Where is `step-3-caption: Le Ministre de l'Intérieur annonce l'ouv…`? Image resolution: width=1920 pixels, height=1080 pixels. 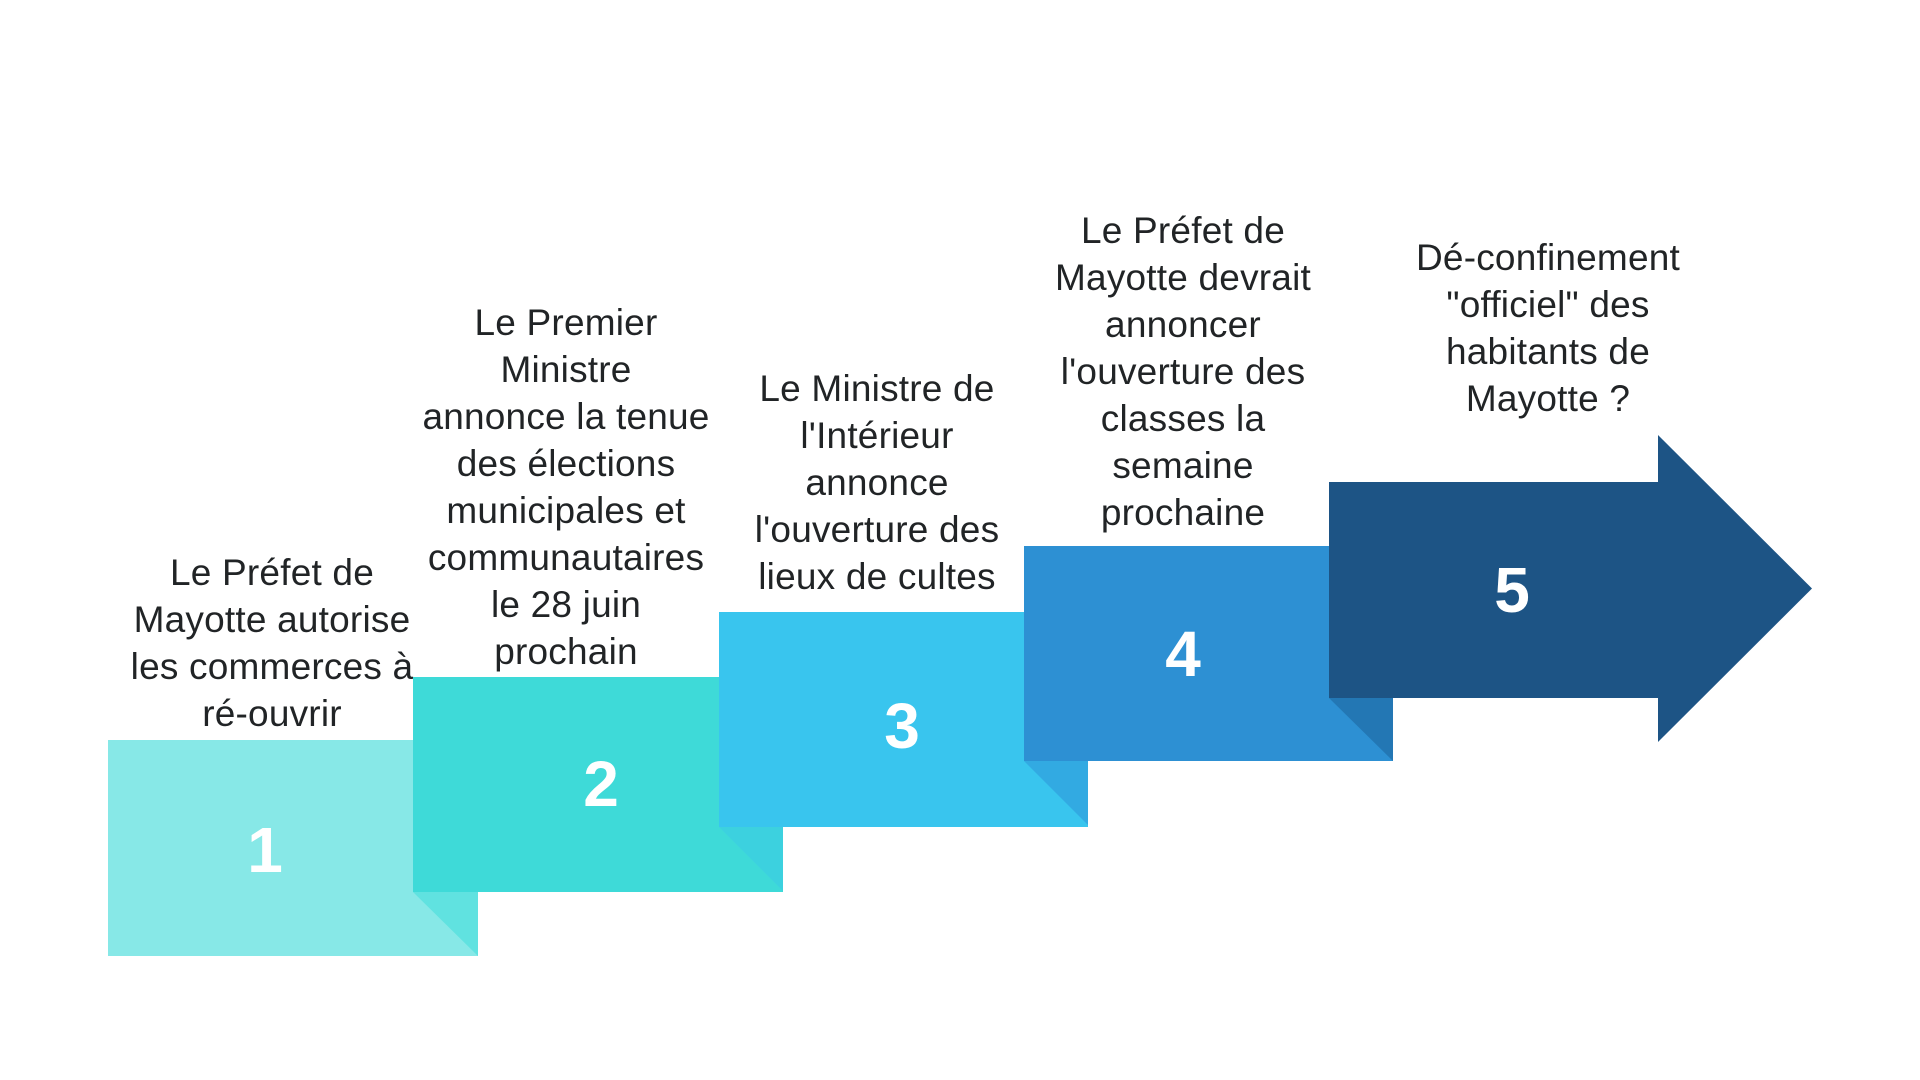 step-3-caption: Le Ministre de l'Intérieur annonce l'ouv… is located at coordinates (877, 482).